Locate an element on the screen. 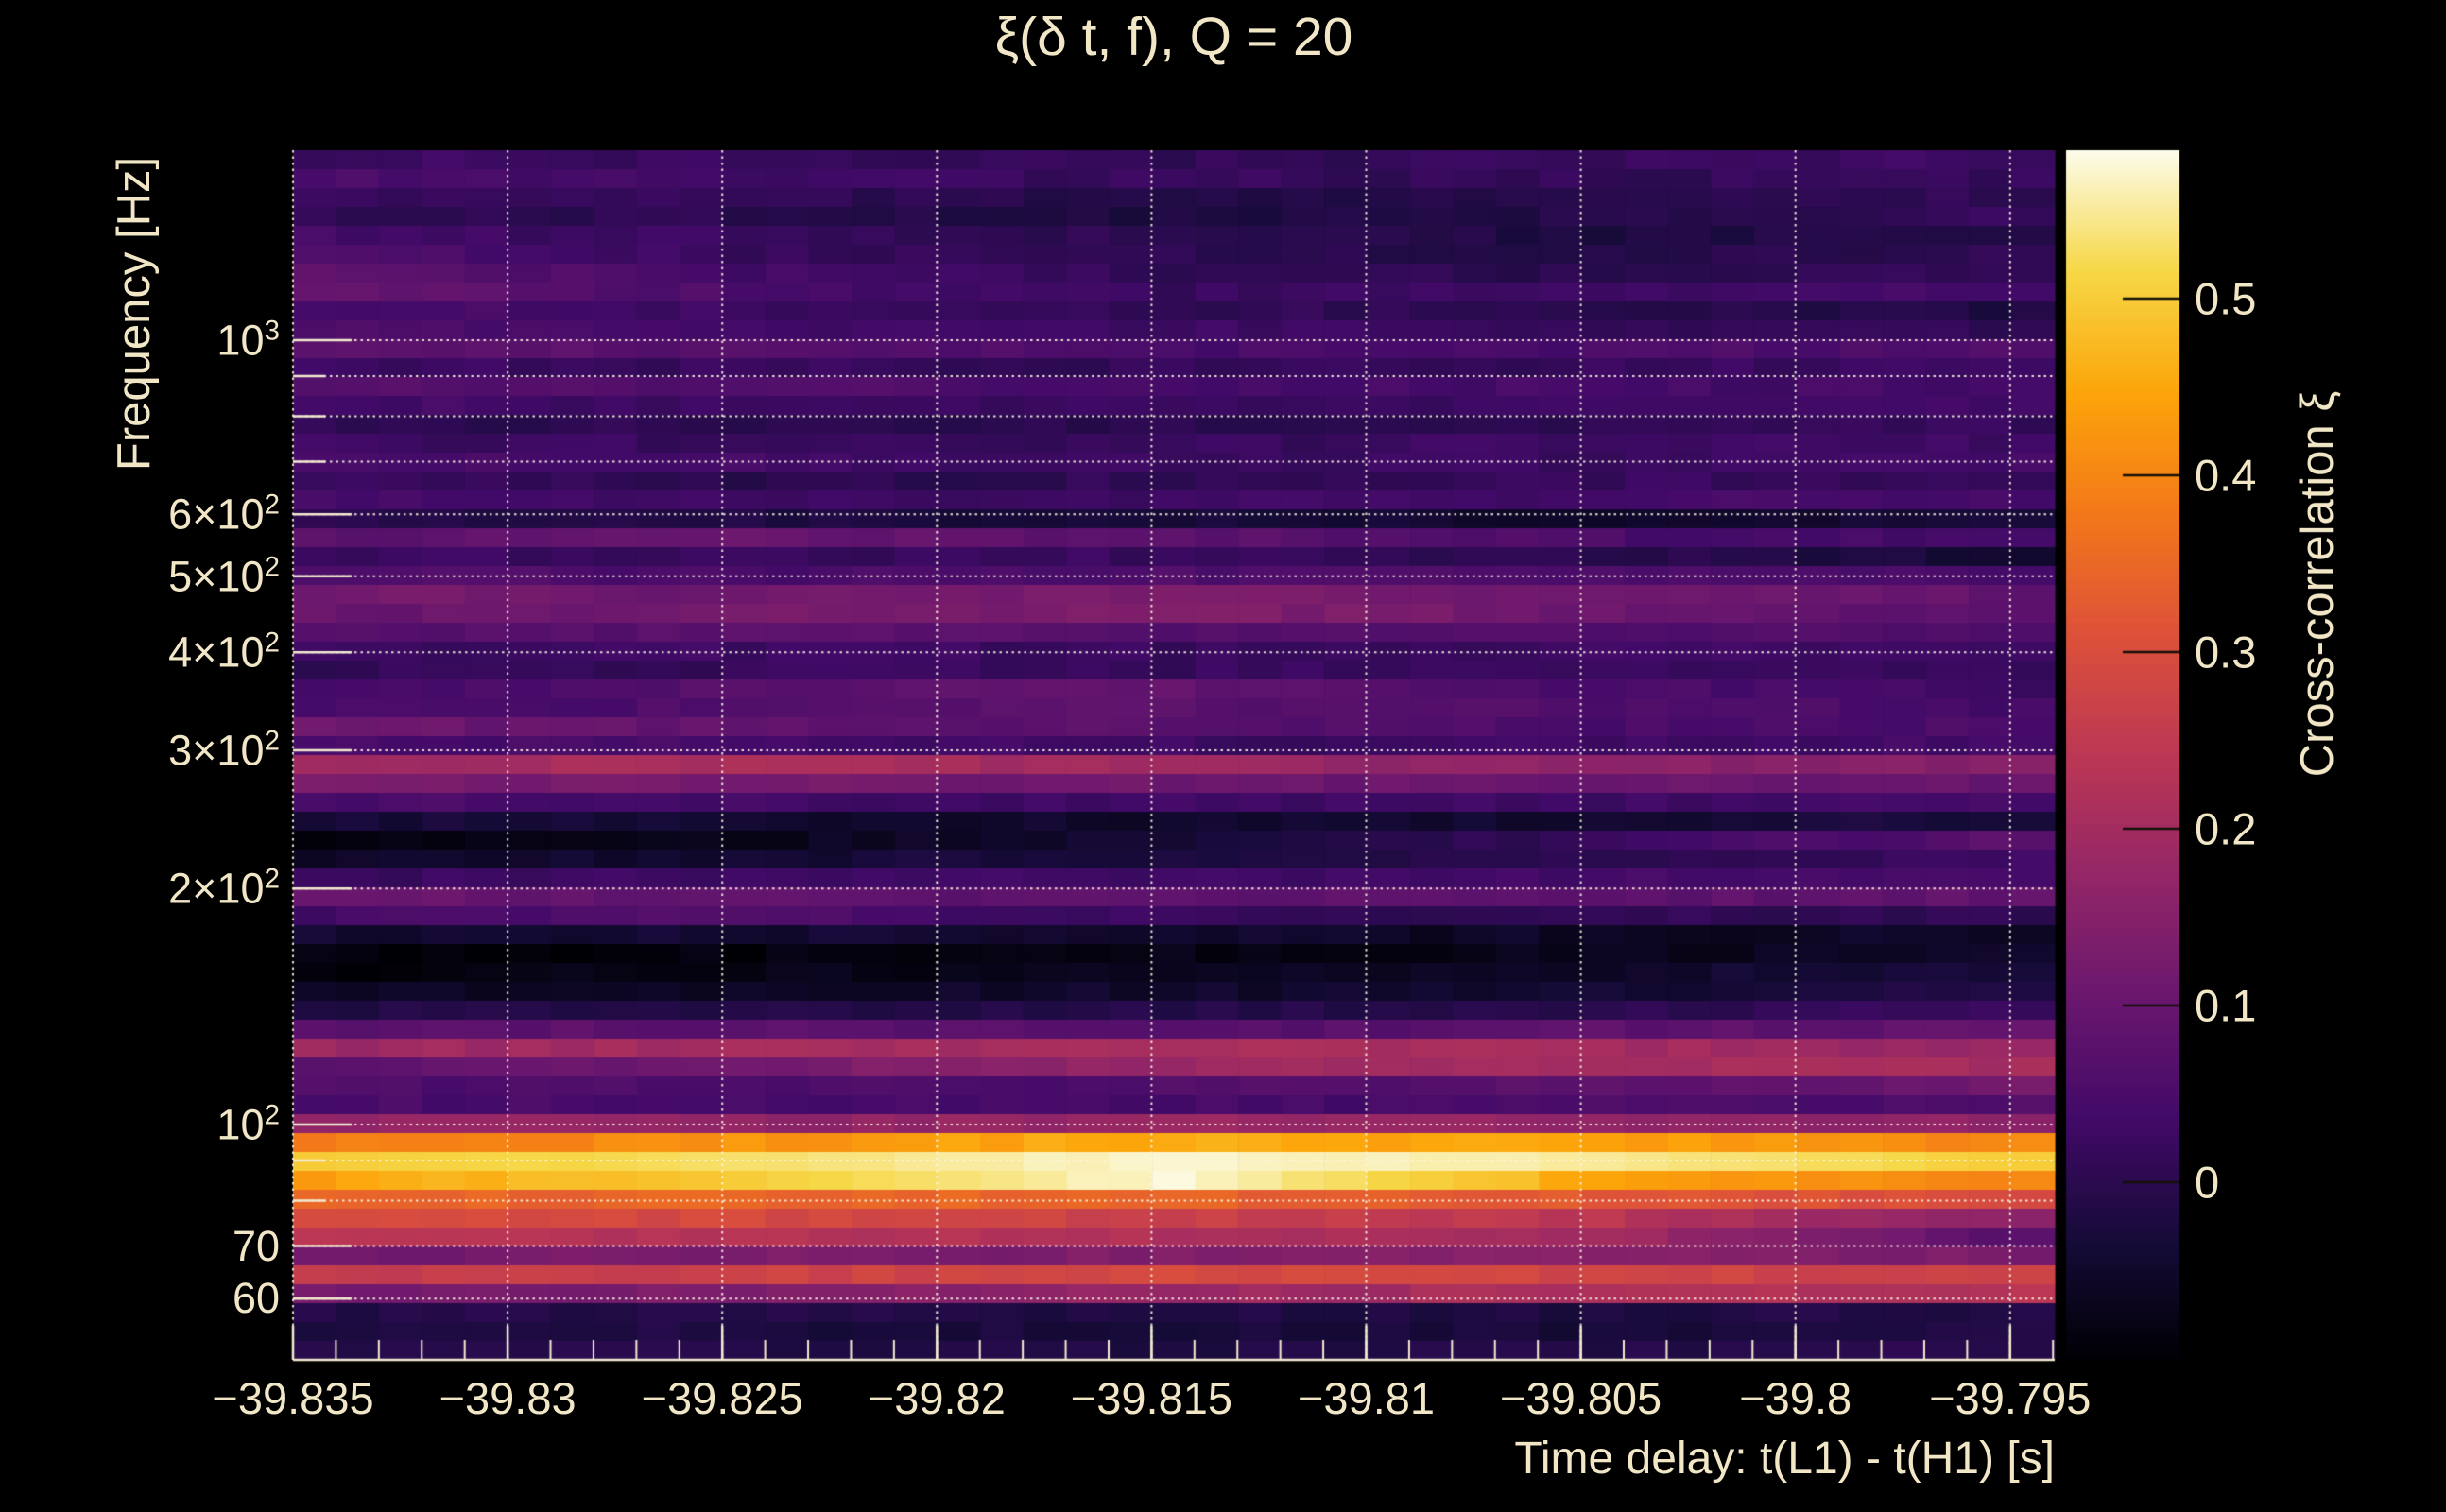 This screenshot has width=2446, height=1512. y-tick-label: 60 is located at coordinates (256, 1298).